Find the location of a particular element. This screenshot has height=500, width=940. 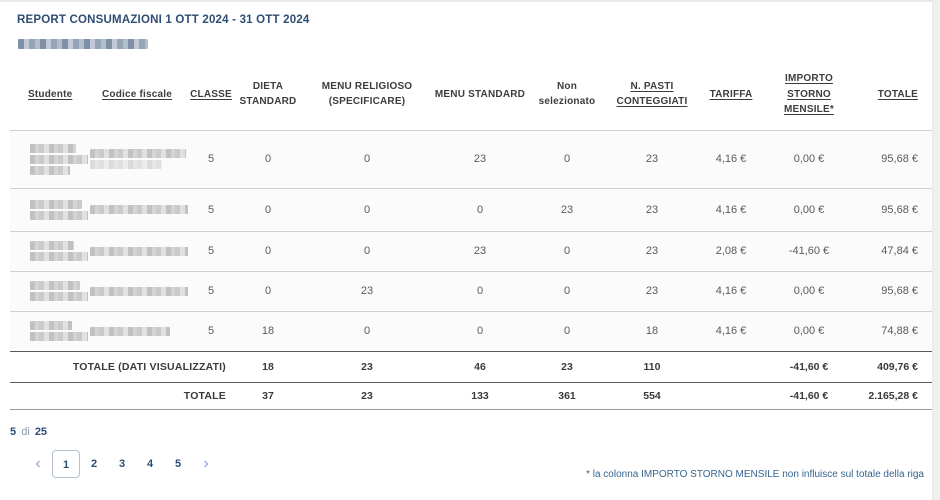

pagination-total-count: 25 is located at coordinates (41, 431).